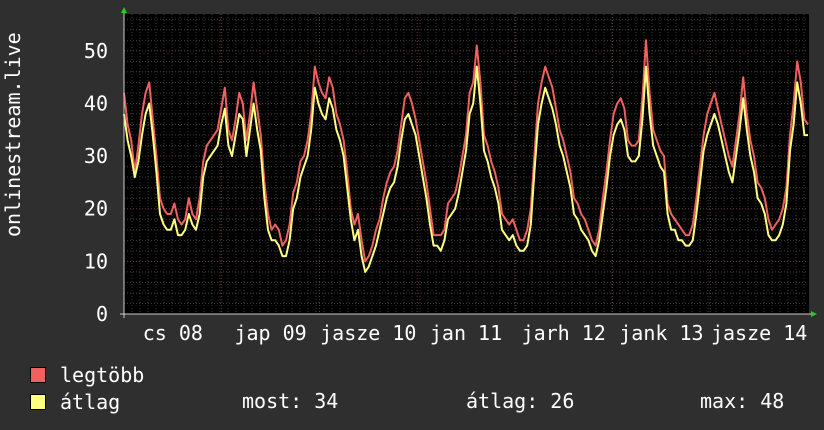 This screenshot has height=430, width=824. Describe the element at coordinates (38, 375) in the screenshot. I see `legend-swatch-max` at that location.